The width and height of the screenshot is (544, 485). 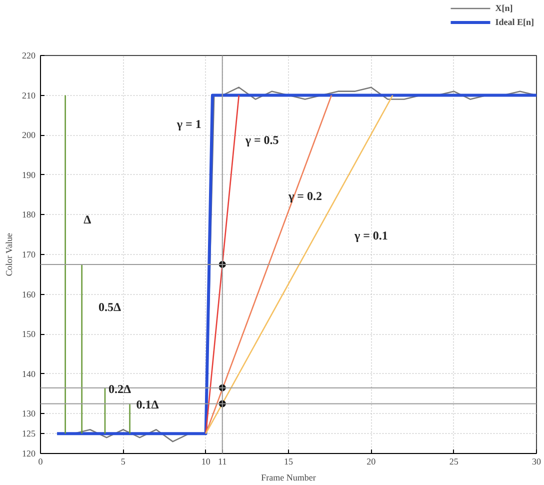 What do you see at coordinates (120, 389) in the screenshot?
I see `annotation: 0.2Δ` at bounding box center [120, 389].